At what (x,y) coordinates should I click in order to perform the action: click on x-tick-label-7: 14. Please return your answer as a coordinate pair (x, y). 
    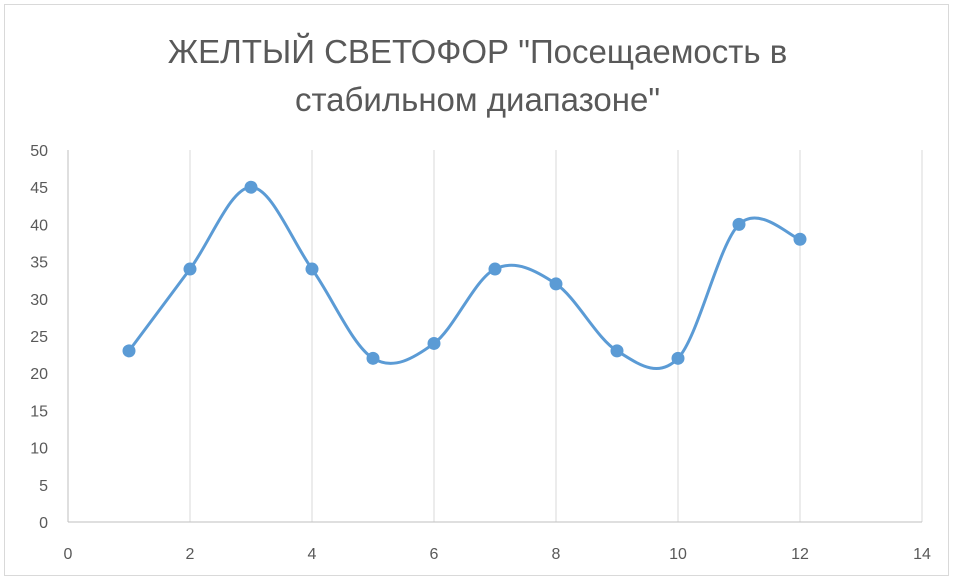
    Looking at the image, I should click on (922, 554).